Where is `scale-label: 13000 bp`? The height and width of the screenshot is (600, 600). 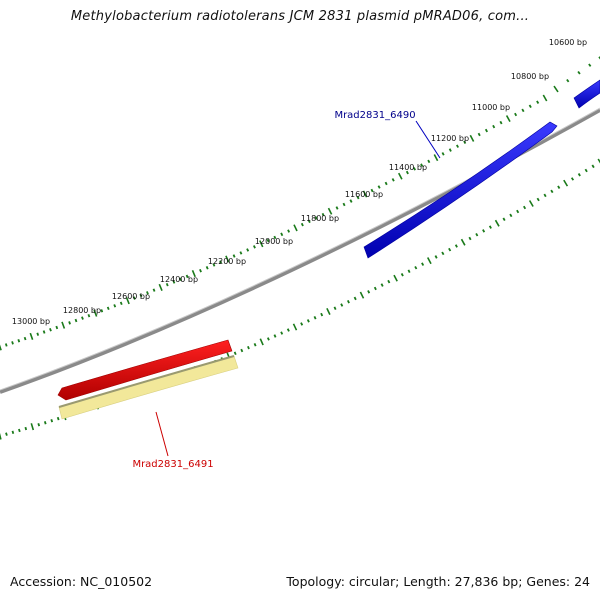
scale-label: 13000 bp is located at coordinates (31, 321).